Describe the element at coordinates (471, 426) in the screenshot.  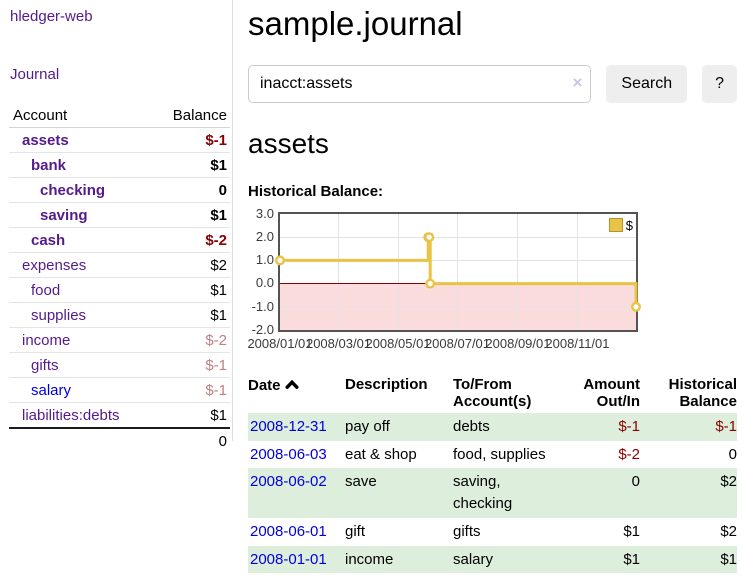
I see `register-accounts-cell: debts` at that location.